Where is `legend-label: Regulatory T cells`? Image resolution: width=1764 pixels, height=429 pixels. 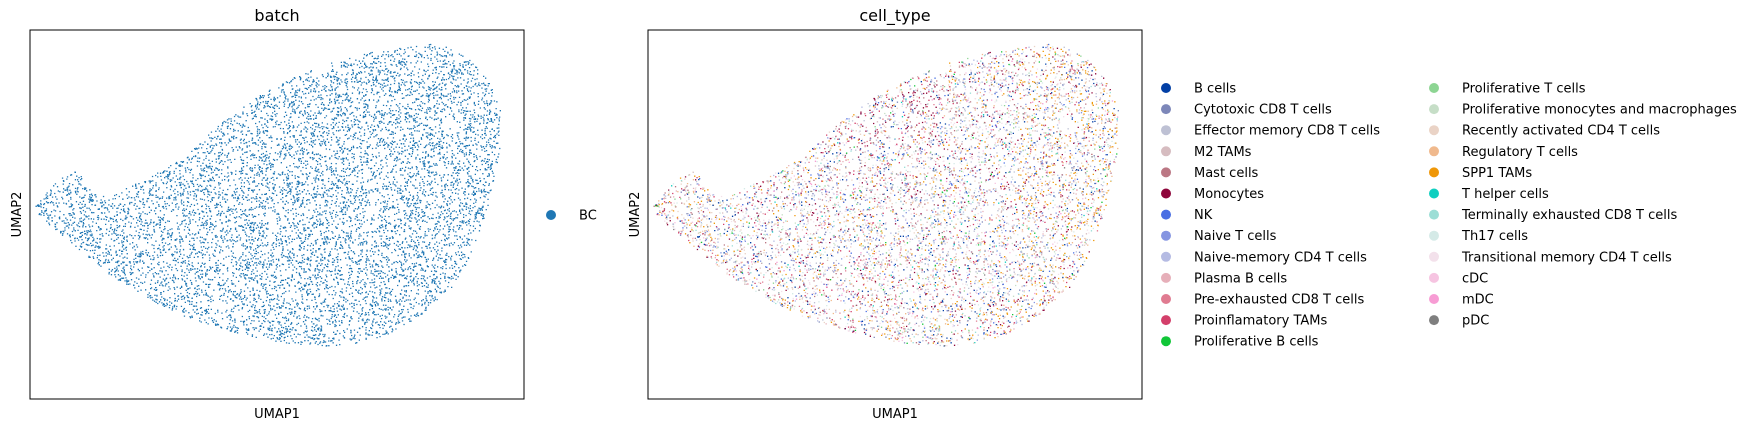 legend-label: Regulatory T cells is located at coordinates (1520, 152).